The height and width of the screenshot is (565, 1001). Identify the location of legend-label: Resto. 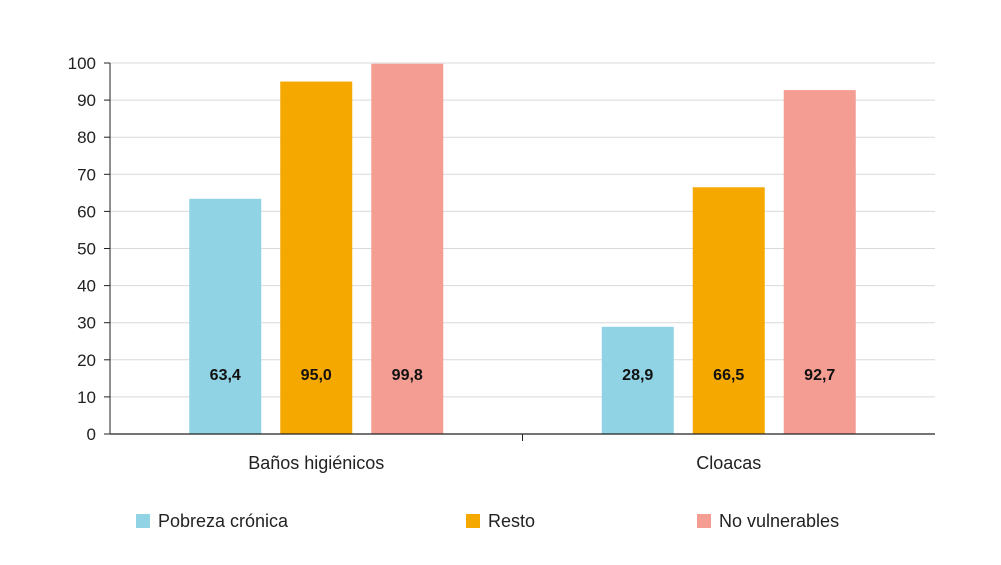
(511, 521).